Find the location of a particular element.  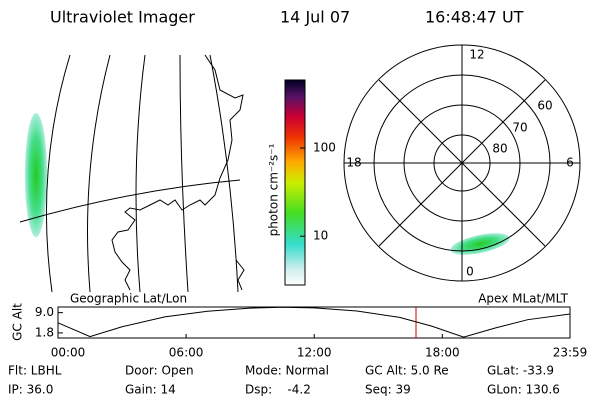

mlat-label: 70 is located at coordinates (519, 128).